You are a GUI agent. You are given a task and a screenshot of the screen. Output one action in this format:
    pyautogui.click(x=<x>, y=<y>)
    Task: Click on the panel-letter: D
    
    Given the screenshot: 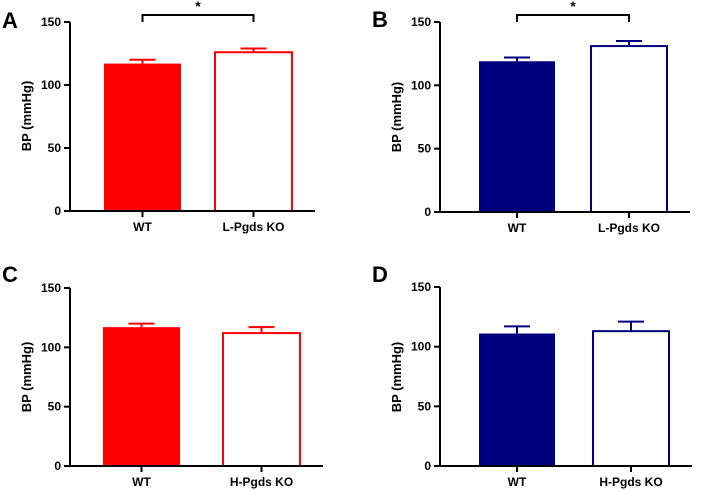 What is the action you would take?
    pyautogui.click(x=380, y=274)
    